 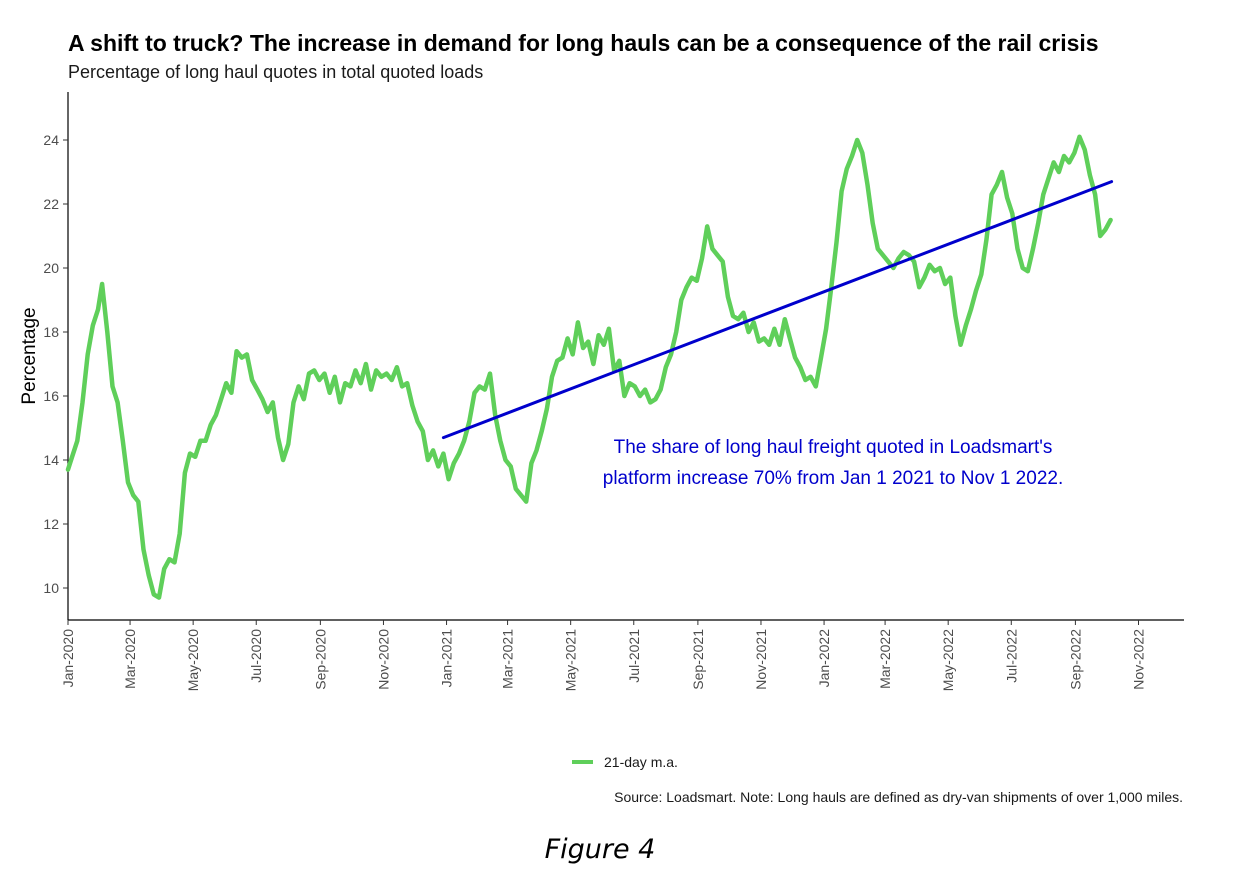 I want to click on x-tick-label: May-2020, so click(x=193, y=660).